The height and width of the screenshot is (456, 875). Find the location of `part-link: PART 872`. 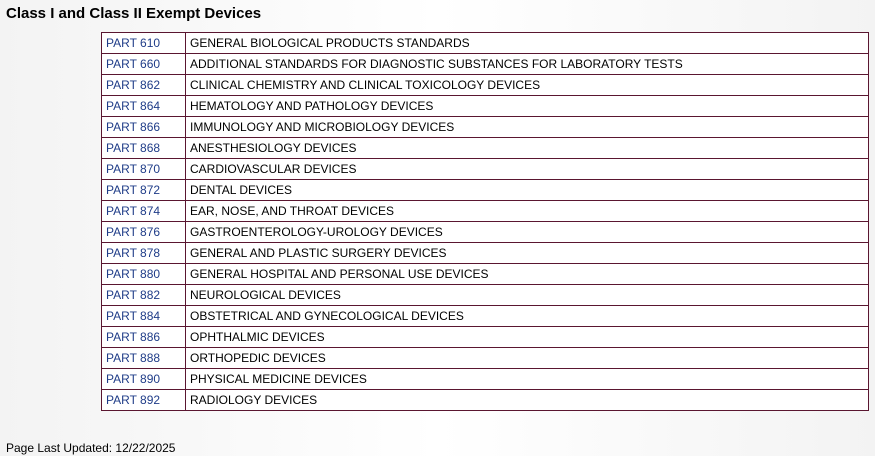

part-link: PART 872 is located at coordinates (133, 190).